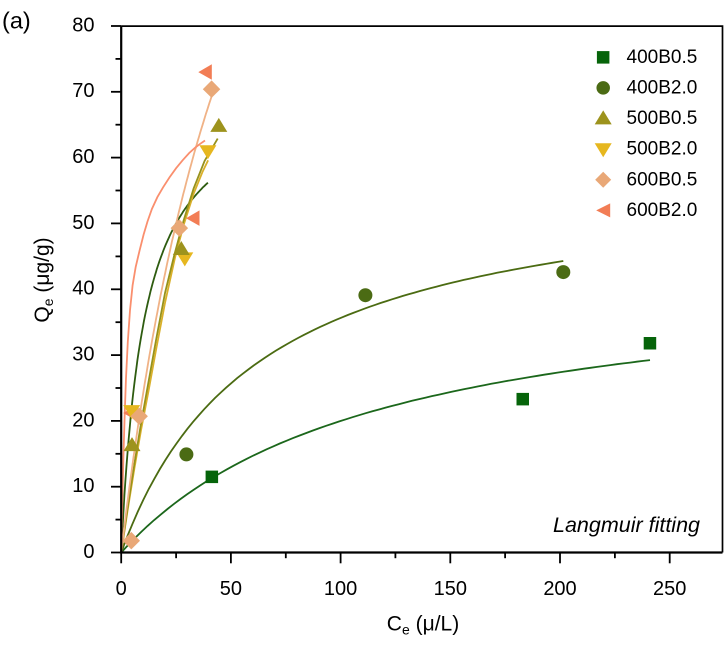 Image resolution: width=725 pixels, height=645 pixels. Describe the element at coordinates (662, 149) in the screenshot. I see `svg-text: 500B2.0` at that location.